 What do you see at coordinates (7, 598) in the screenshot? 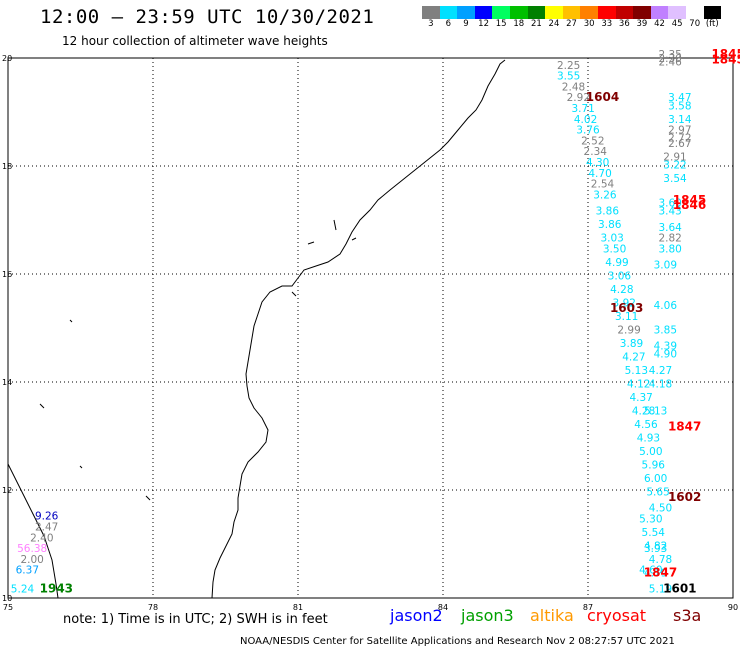
I see `lat-tick-label: 10` at bounding box center [7, 598].